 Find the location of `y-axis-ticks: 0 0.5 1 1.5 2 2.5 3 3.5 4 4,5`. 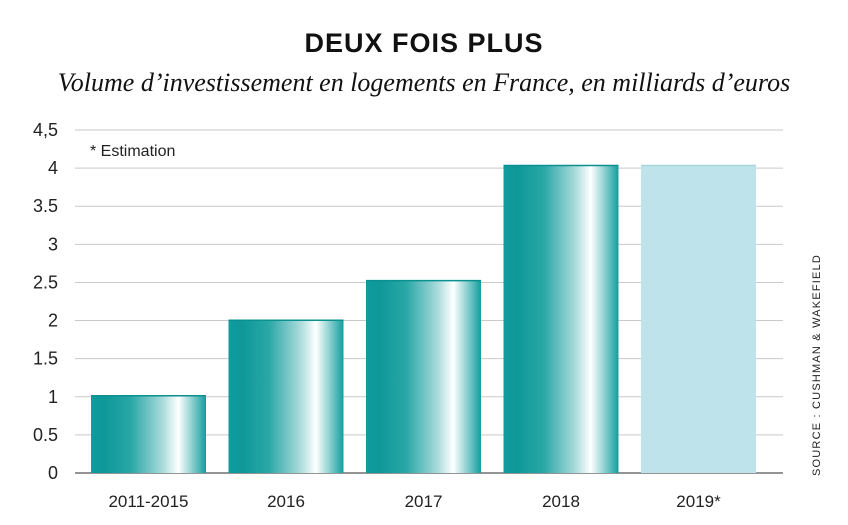

y-axis-ticks: 0 0.5 1 1.5 2 2.5 3 3.5 4 4,5 is located at coordinates (45, 301).